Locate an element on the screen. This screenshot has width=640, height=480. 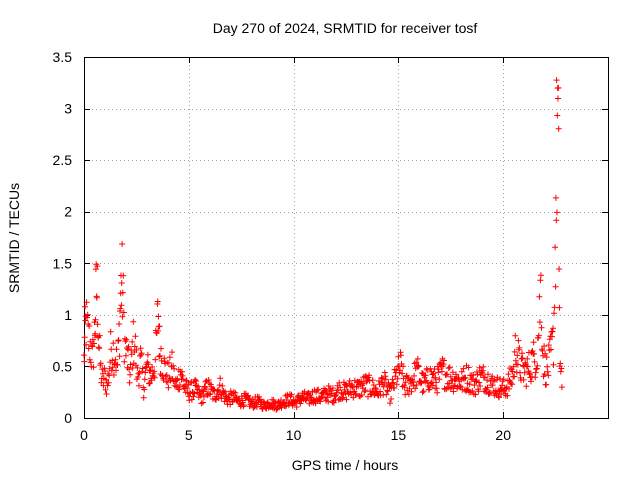
x-tick-label: 20 is located at coordinates (503, 435).